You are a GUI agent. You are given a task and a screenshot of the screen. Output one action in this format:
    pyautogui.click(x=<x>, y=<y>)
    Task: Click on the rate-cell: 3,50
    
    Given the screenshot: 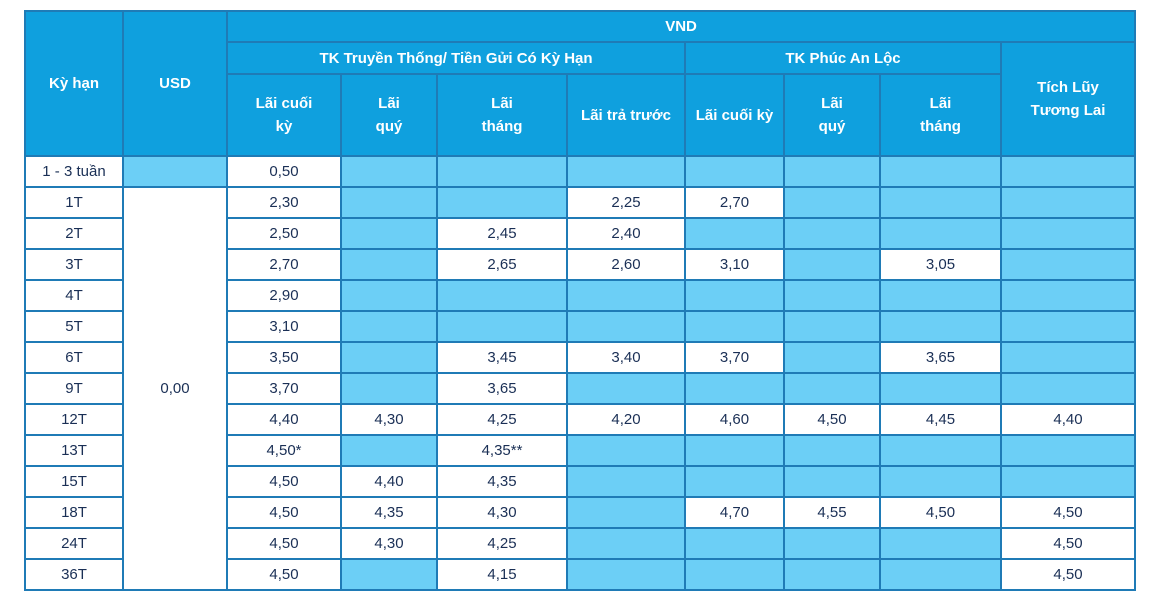 What is the action you would take?
    pyautogui.click(x=284, y=357)
    